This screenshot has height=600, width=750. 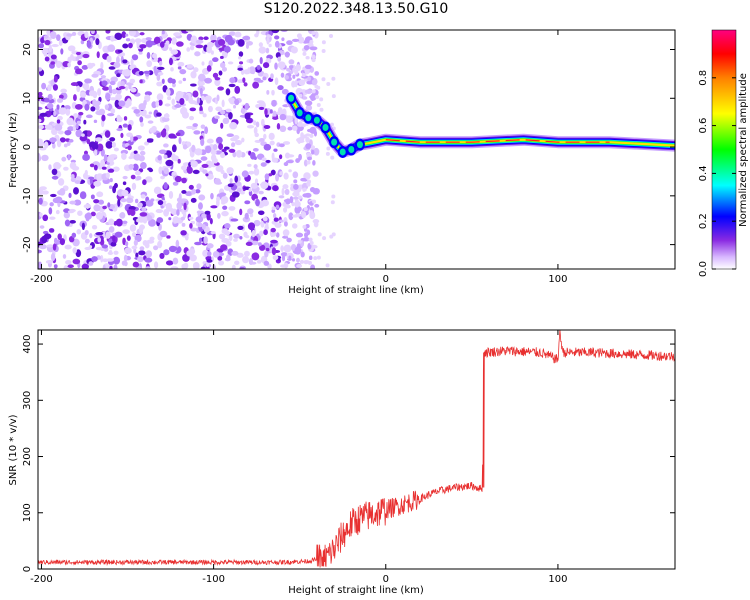 I want to click on y-tick-label: 200, so click(x=27, y=456).